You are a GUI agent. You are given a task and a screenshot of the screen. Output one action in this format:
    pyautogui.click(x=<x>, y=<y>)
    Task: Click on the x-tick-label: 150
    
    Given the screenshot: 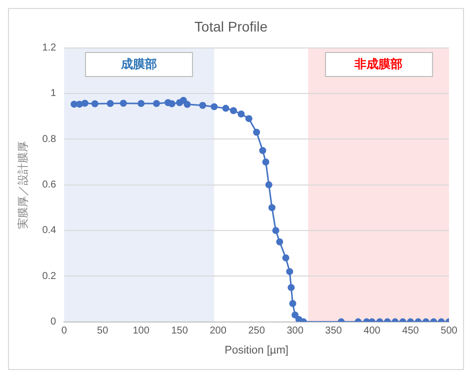 What is the action you would take?
    pyautogui.click(x=179, y=331)
    